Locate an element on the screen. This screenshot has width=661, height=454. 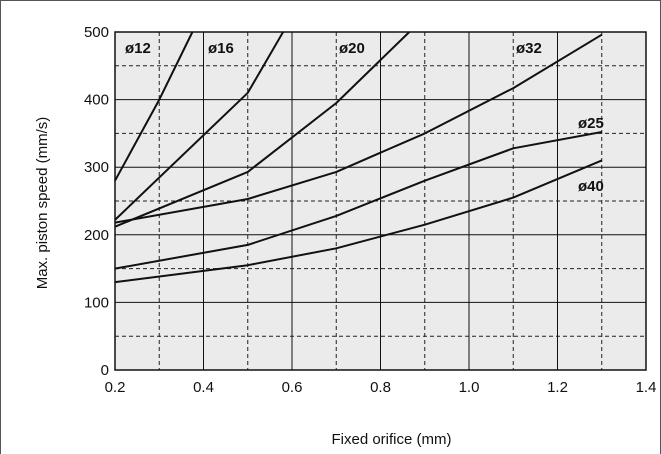
y-tick-label: 300 is located at coordinates (96, 167).